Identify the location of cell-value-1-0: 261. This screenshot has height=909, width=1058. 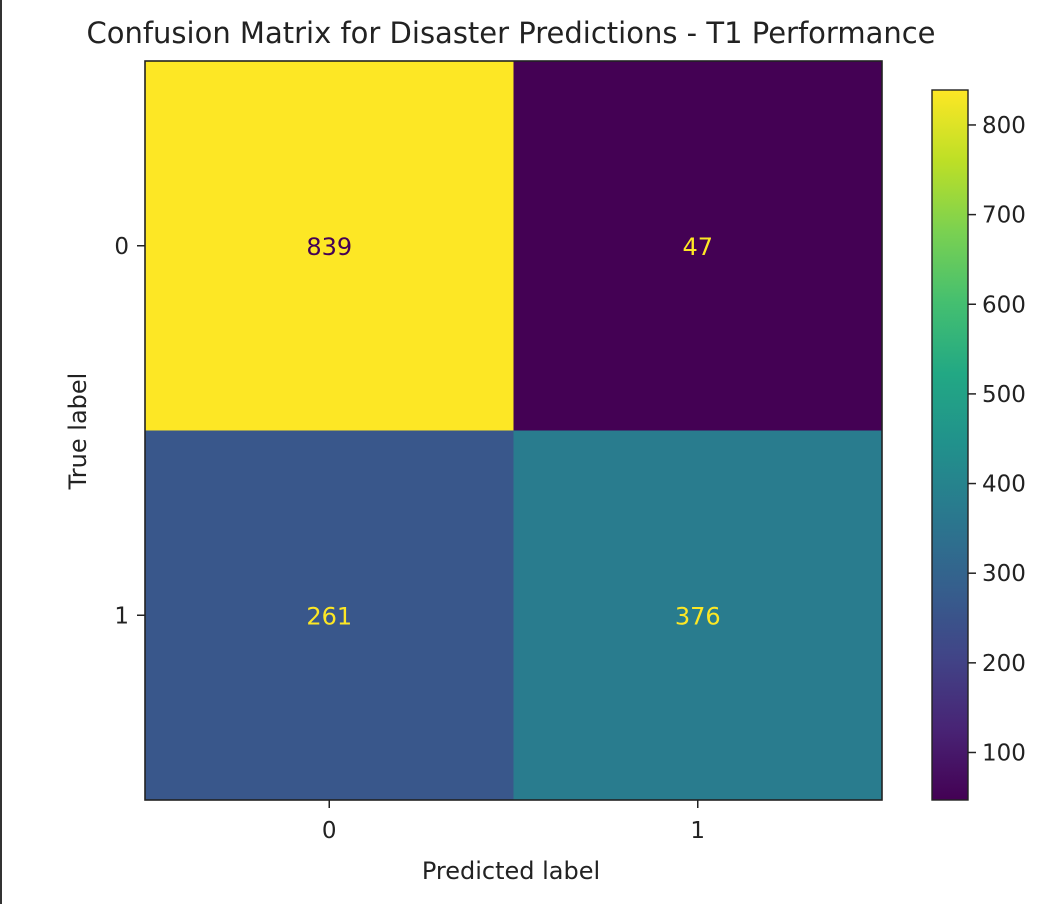
(329, 616).